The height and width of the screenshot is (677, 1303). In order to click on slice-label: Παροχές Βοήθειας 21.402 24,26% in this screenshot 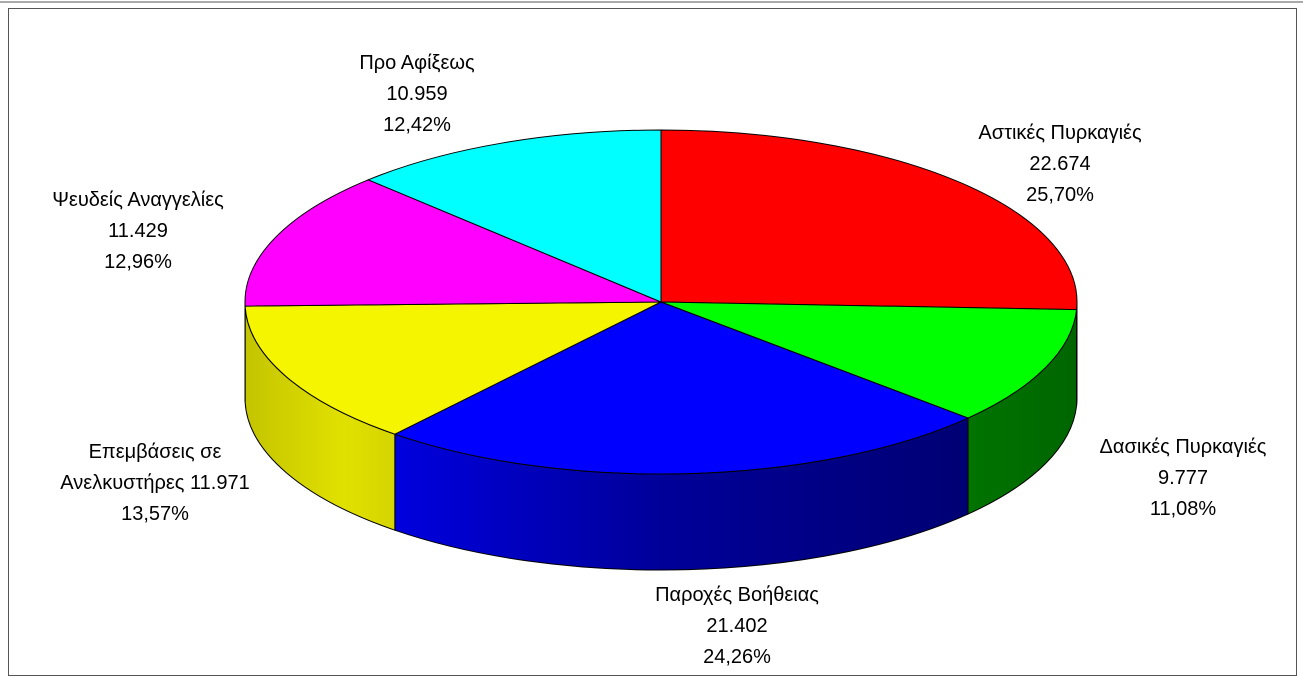, I will do `click(737, 626)`.